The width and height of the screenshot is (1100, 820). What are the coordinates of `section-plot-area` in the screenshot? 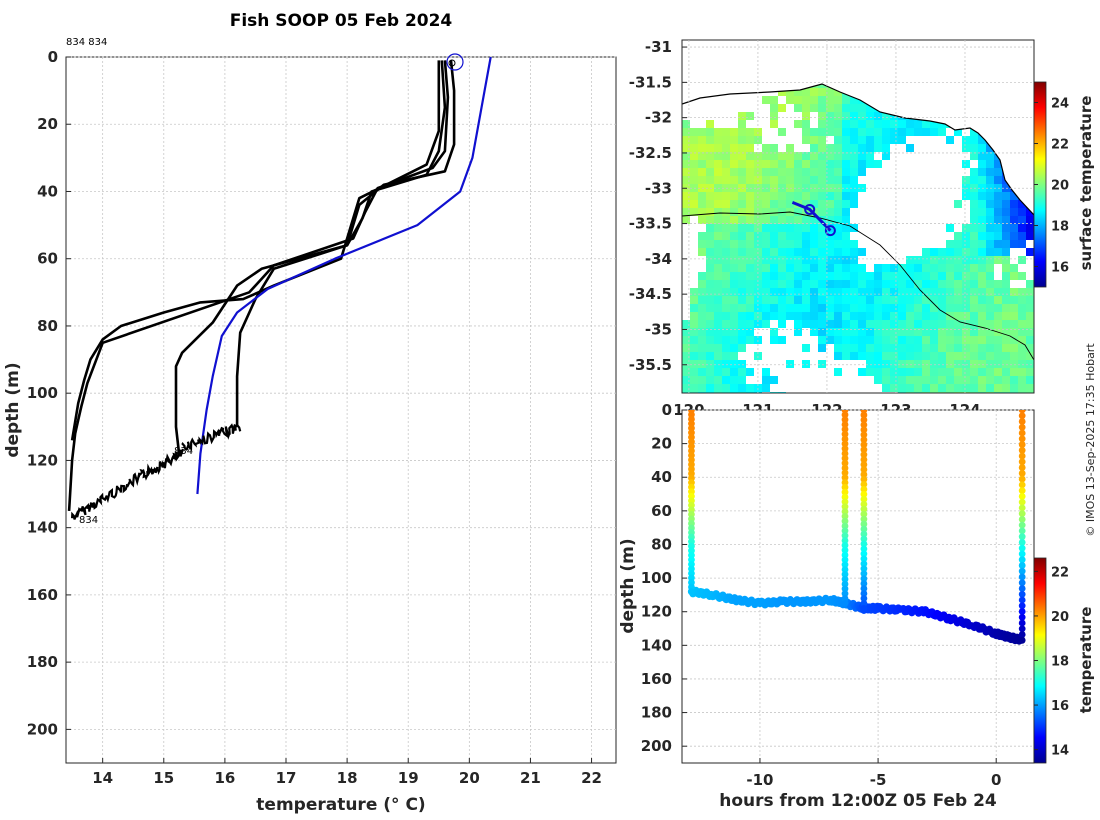 It's located at (858, 586).